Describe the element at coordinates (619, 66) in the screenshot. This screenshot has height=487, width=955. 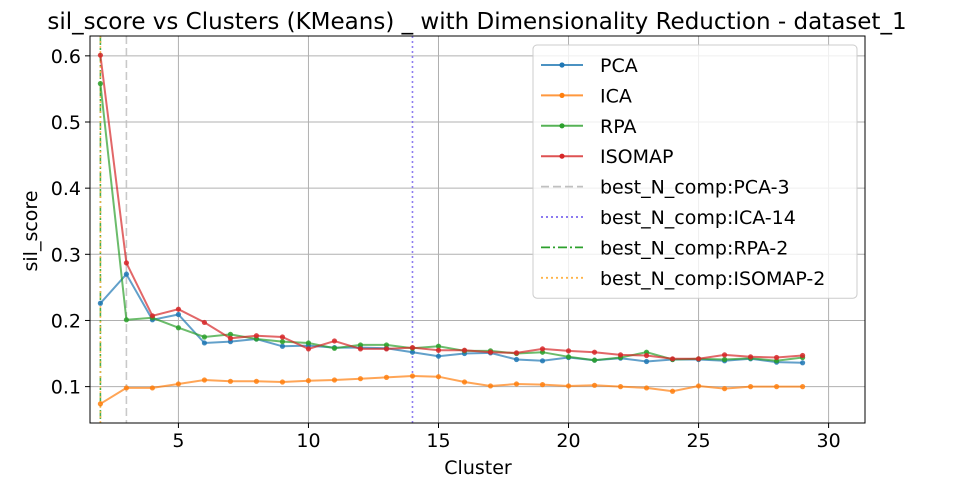
I see `legend-label: PCA` at that location.